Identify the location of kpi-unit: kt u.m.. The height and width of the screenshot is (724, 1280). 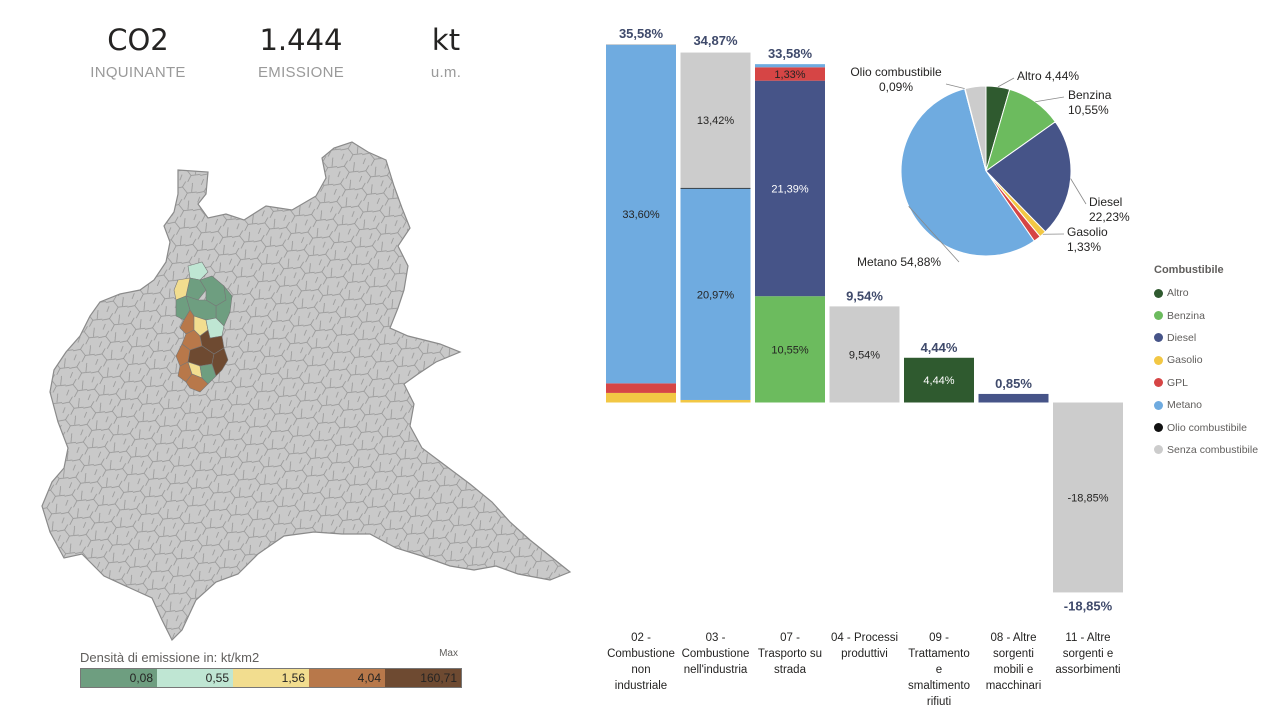
(446, 51).